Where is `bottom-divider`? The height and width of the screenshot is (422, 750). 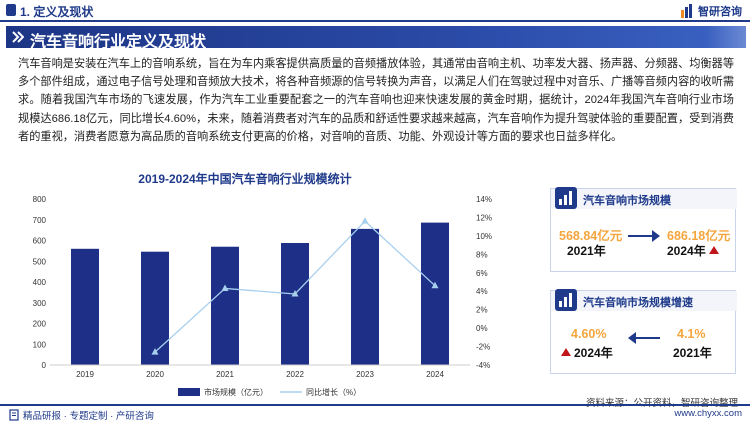
bottom-divider is located at coordinates (375, 405).